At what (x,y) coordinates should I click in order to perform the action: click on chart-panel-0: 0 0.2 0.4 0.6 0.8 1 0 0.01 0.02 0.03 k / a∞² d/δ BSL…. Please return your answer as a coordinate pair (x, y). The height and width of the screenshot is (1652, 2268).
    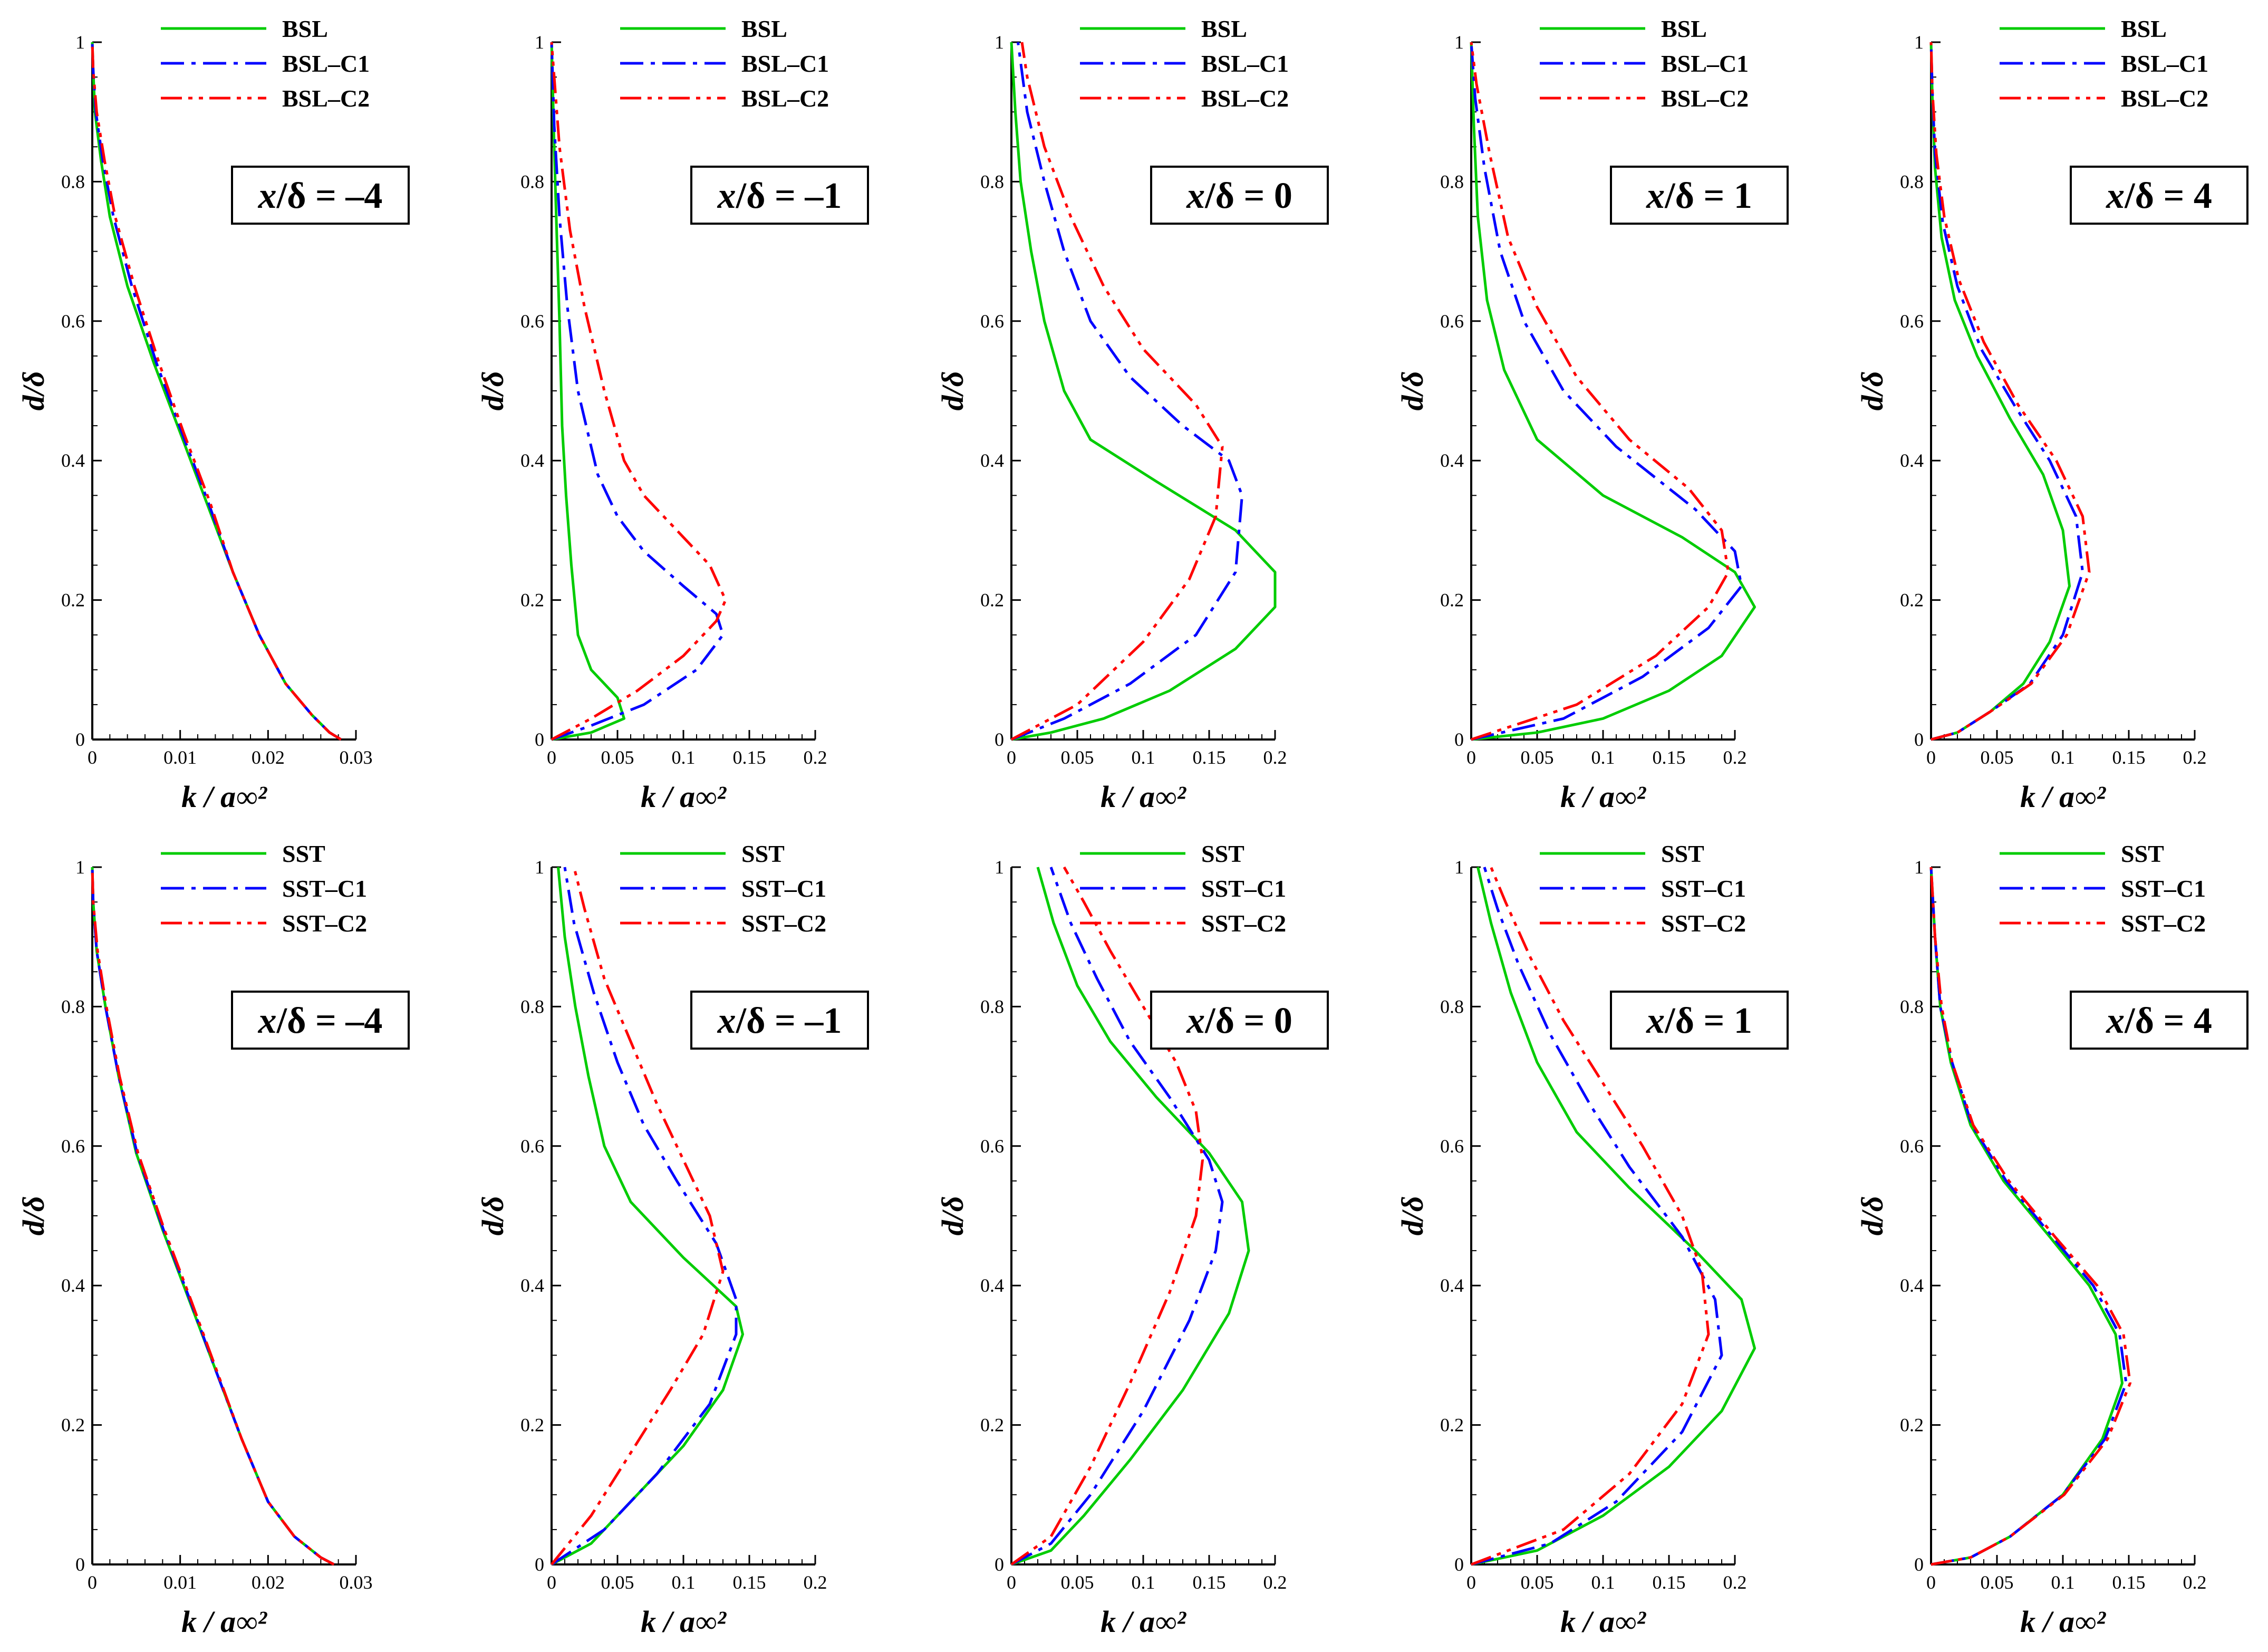
    Looking at the image, I should click on (213, 414).